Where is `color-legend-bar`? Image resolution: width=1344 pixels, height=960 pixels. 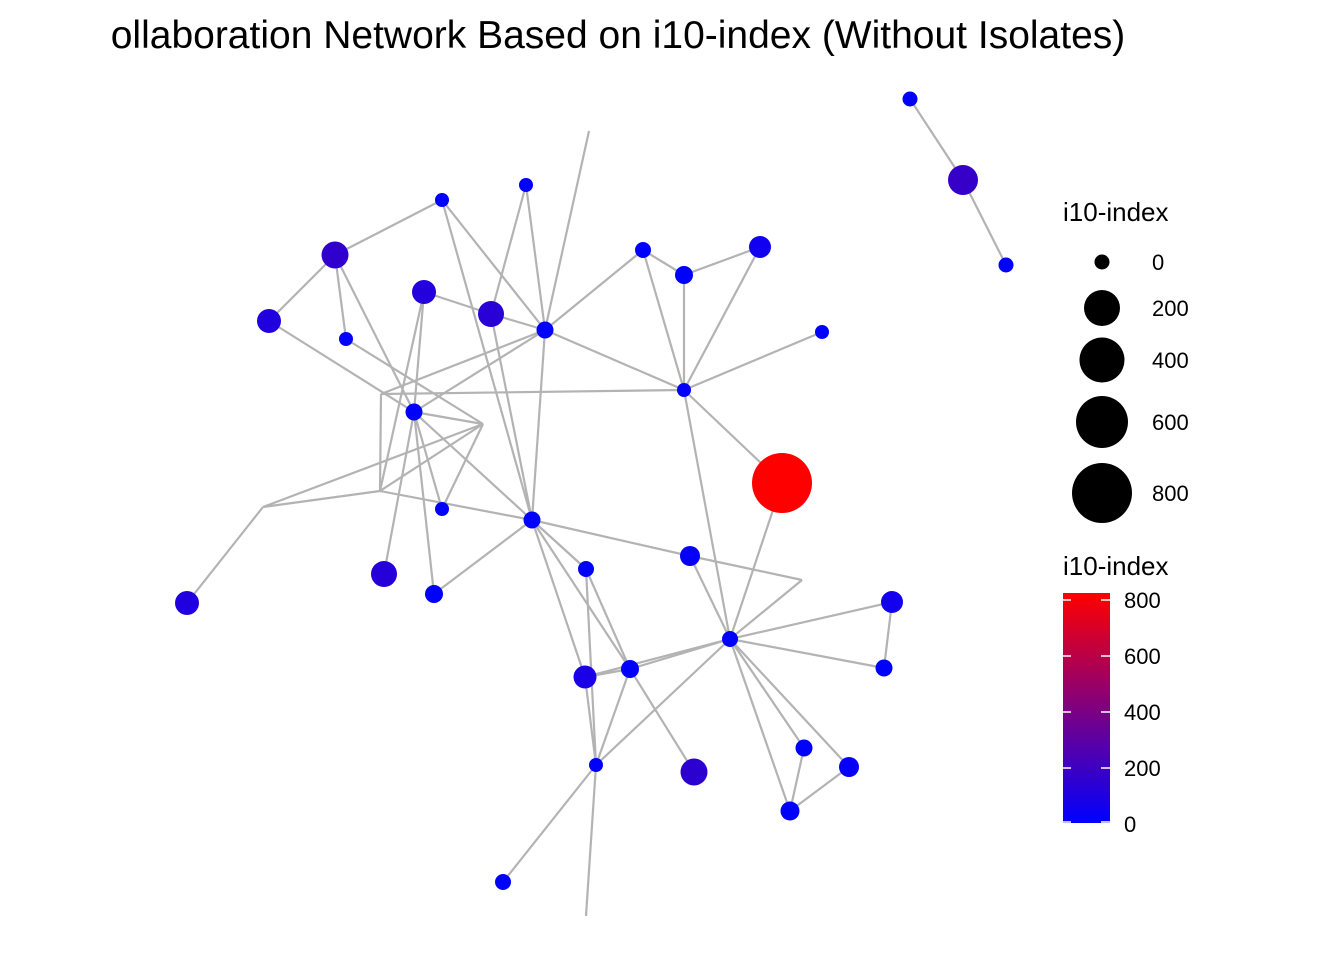 color-legend-bar is located at coordinates (1086, 708).